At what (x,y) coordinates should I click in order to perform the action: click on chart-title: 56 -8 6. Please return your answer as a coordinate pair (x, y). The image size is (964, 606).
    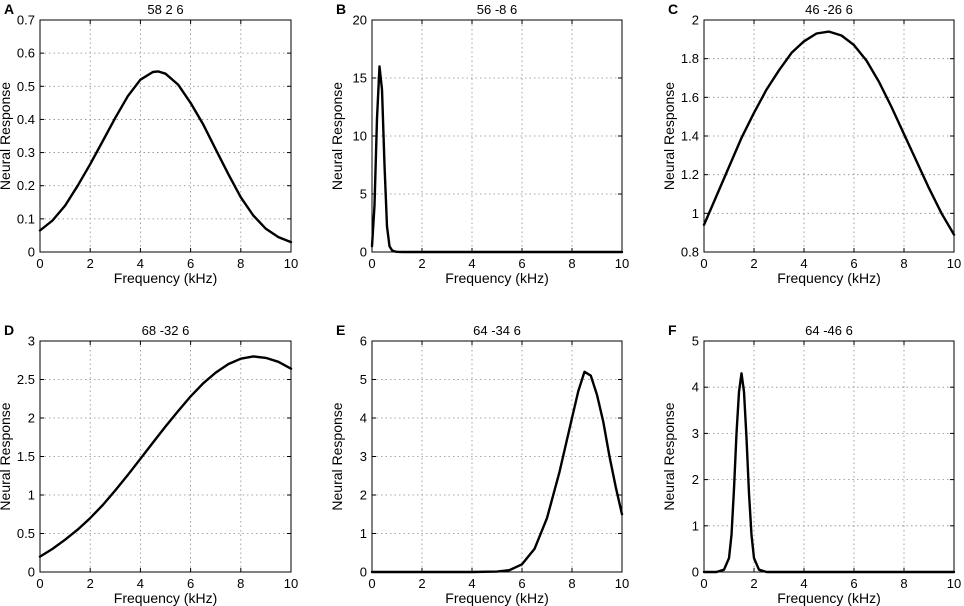
    Looking at the image, I should click on (497, 9).